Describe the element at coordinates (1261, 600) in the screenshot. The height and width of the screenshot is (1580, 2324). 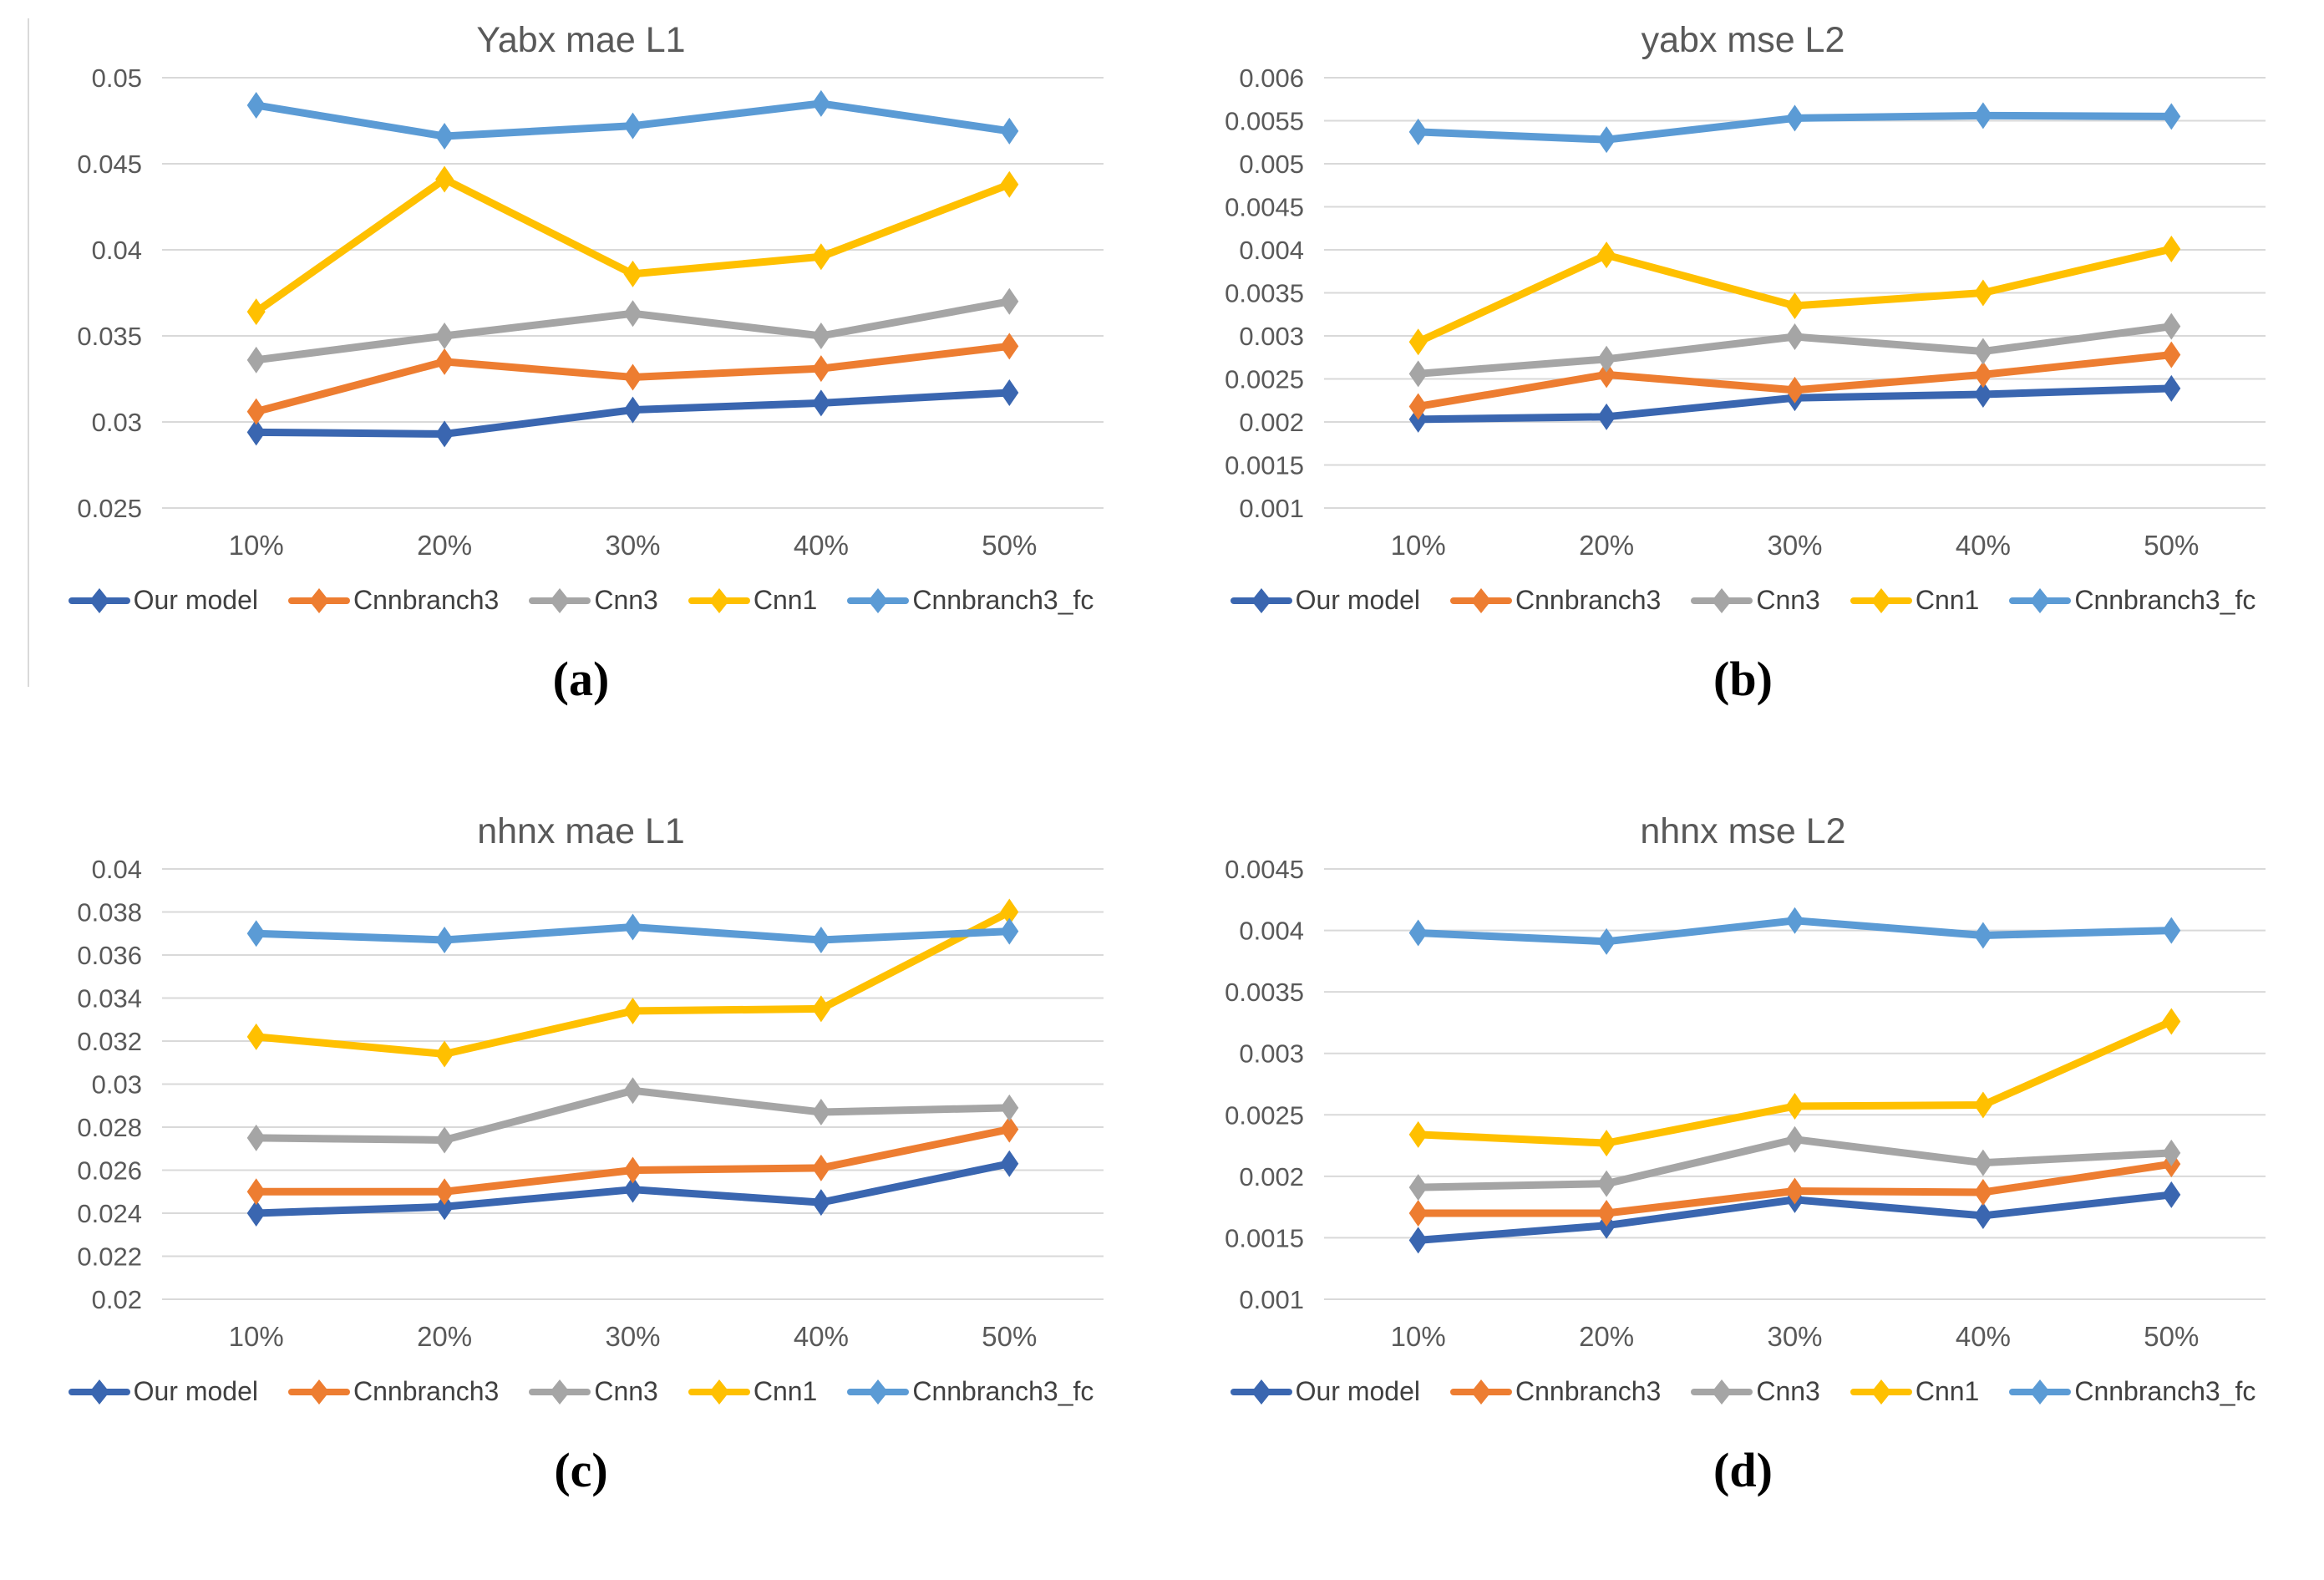
I see `legend-marker-our-model` at that location.